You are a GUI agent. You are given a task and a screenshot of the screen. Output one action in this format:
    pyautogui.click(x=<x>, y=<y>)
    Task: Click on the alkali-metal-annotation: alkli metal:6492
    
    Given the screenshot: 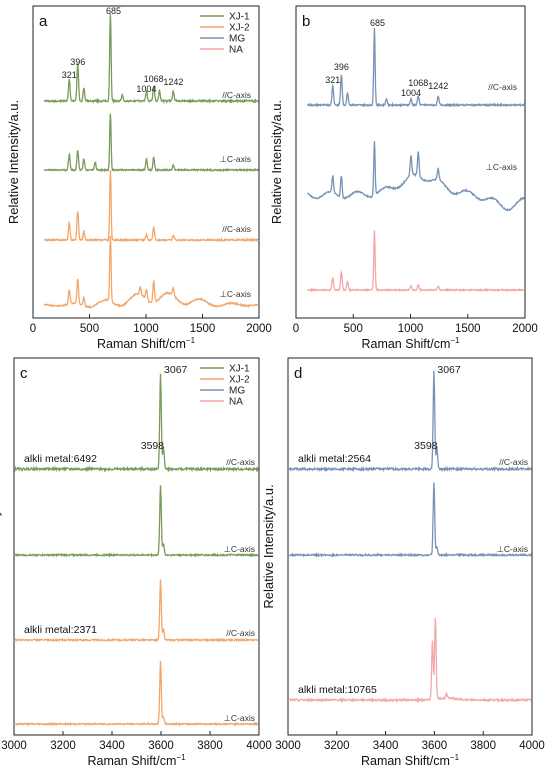 What is the action you would take?
    pyautogui.click(x=60, y=459)
    